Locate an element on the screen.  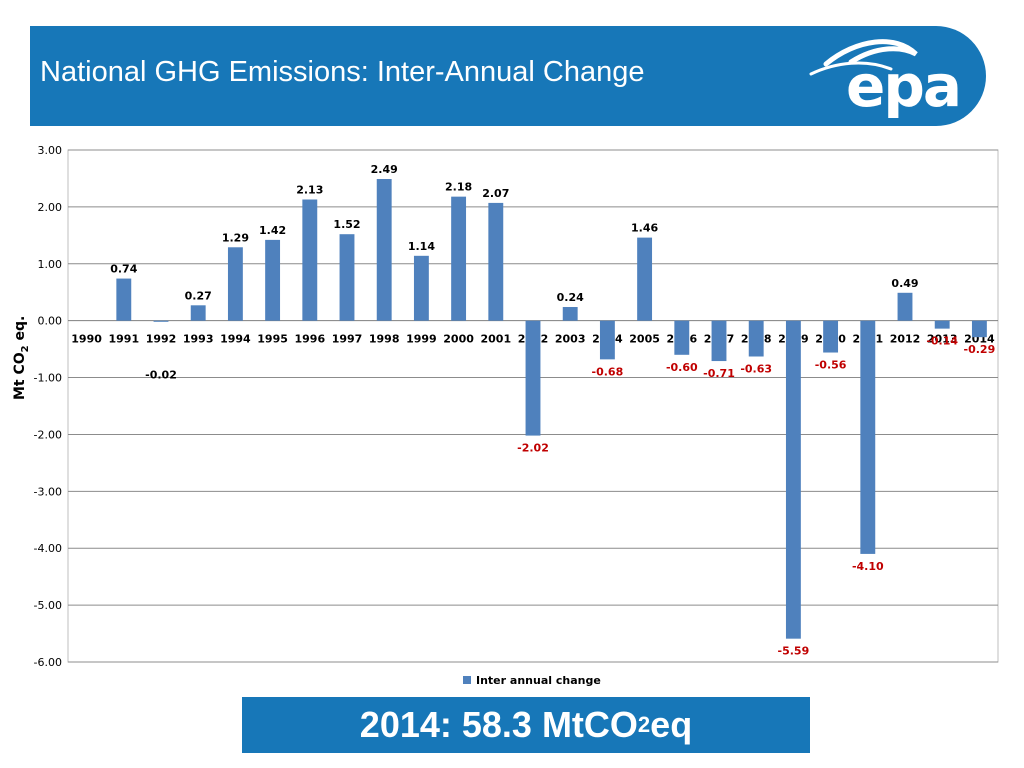
banner-sub: 2 is located at coordinates (644, 724).